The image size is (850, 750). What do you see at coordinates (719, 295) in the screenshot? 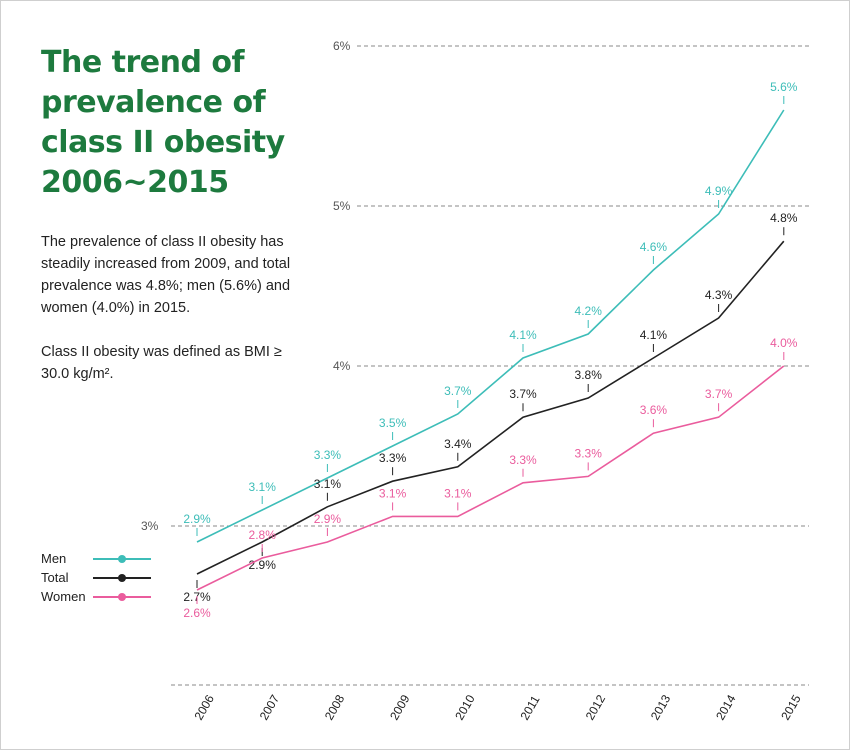
I see `data-label-total-2014: 4.3%` at bounding box center [719, 295].